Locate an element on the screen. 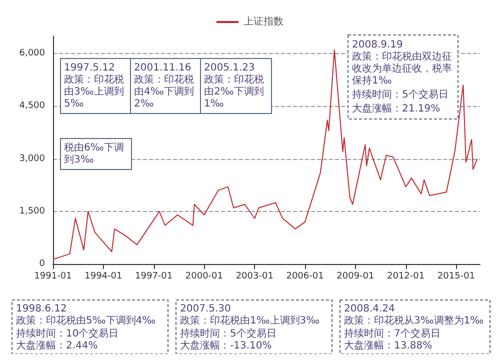 Image resolution: width=500 pixels, height=362 pixels. x-tick-label: 2000-01 is located at coordinates (204, 277).